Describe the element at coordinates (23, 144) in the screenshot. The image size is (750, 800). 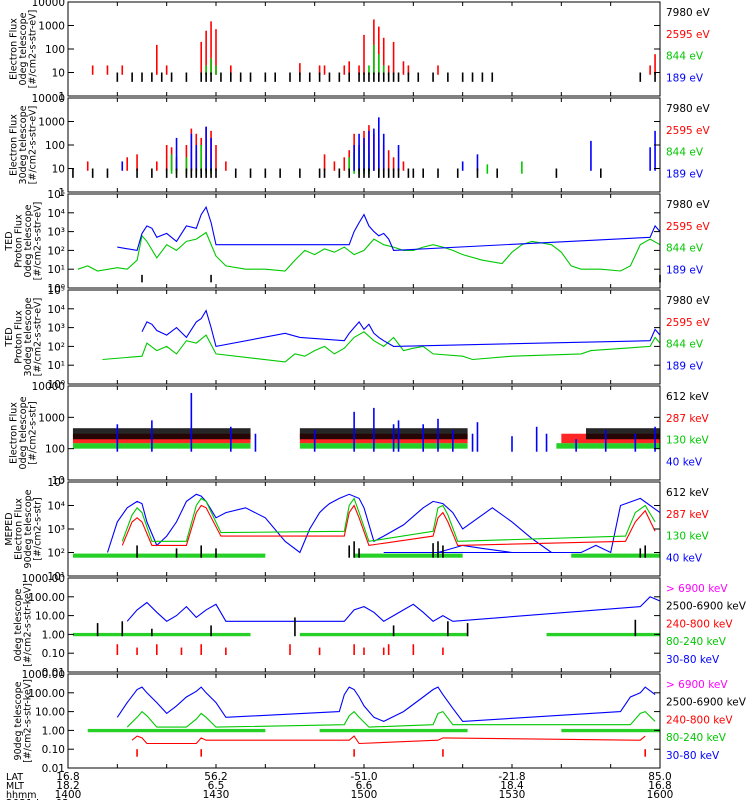
I see `y-axis-title-2-1: 30deg telescope` at that location.